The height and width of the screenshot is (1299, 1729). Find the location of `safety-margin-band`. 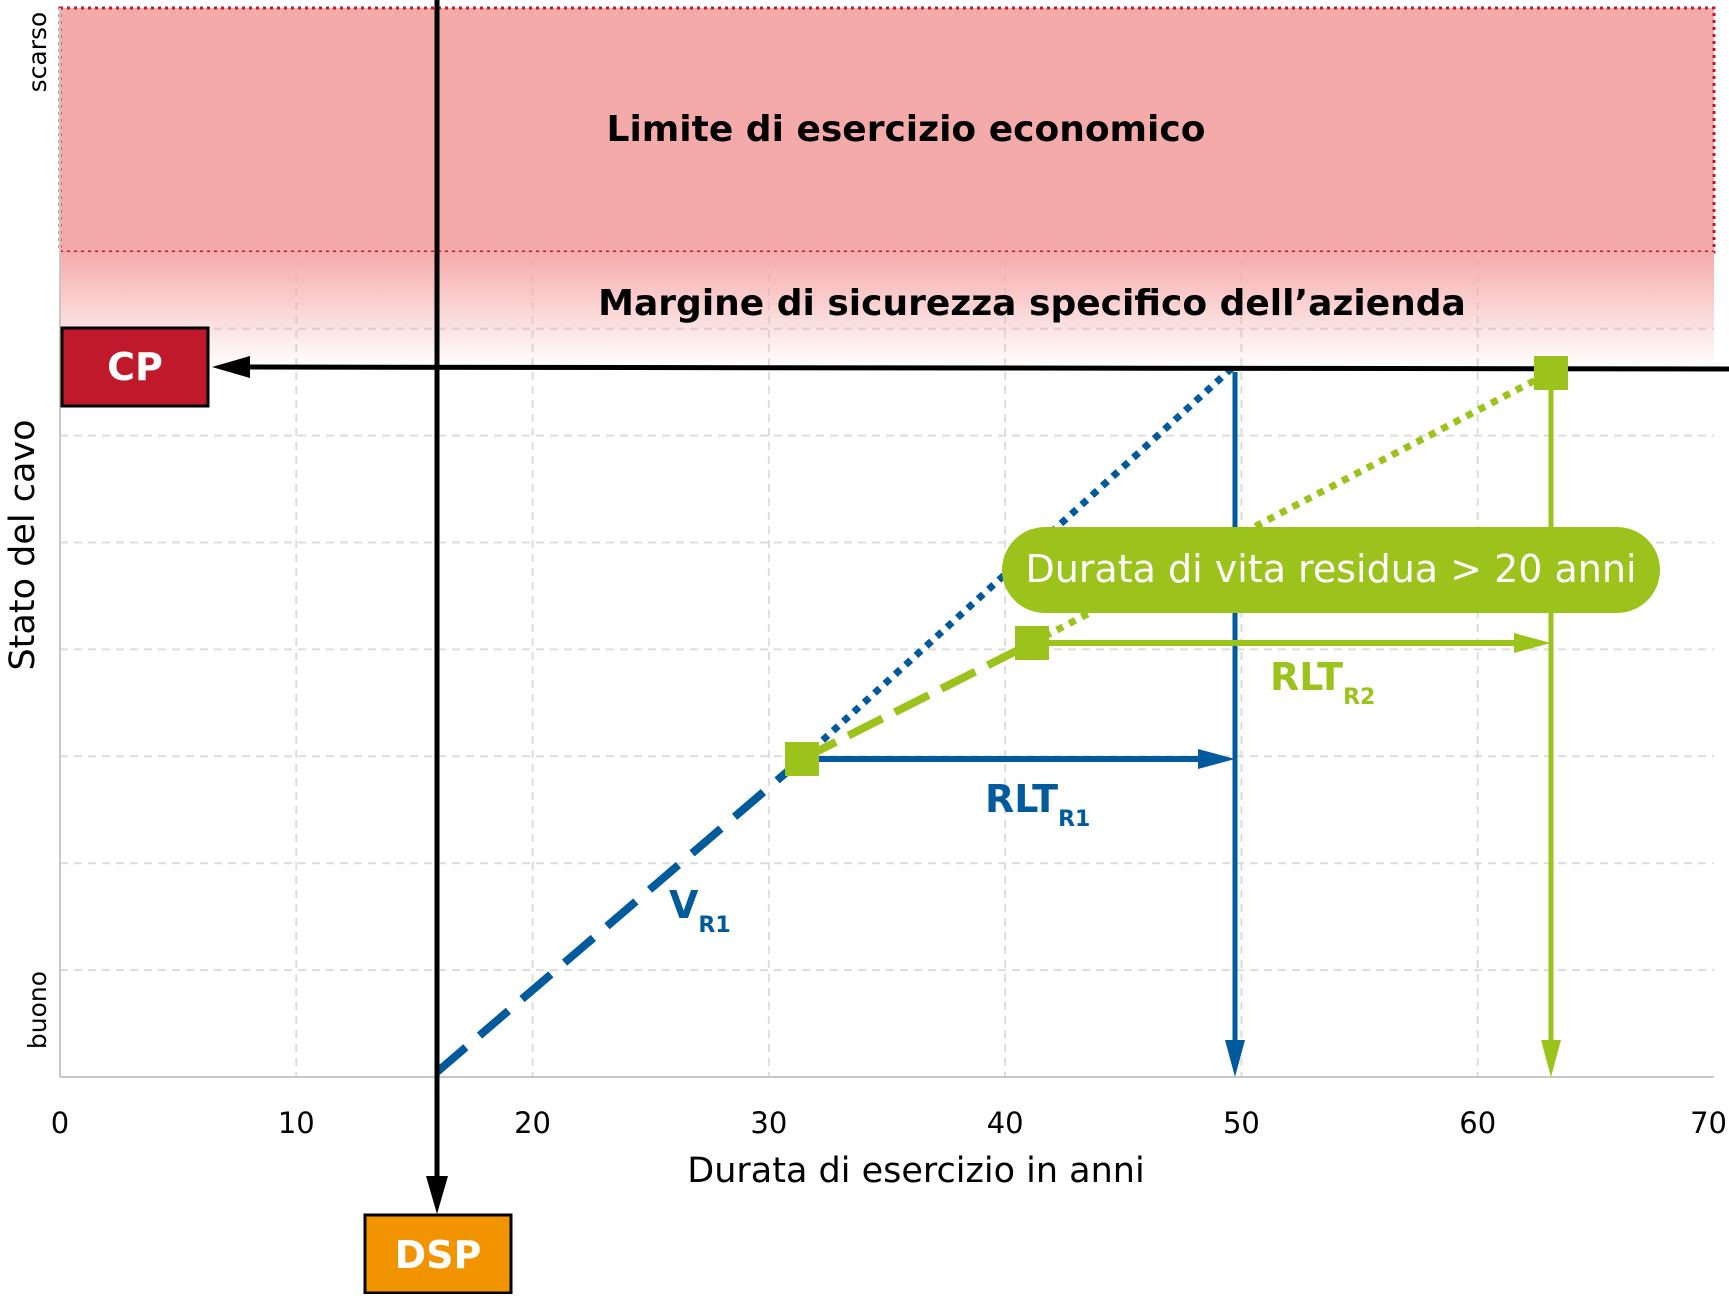

safety-margin-band is located at coordinates (887, 309).